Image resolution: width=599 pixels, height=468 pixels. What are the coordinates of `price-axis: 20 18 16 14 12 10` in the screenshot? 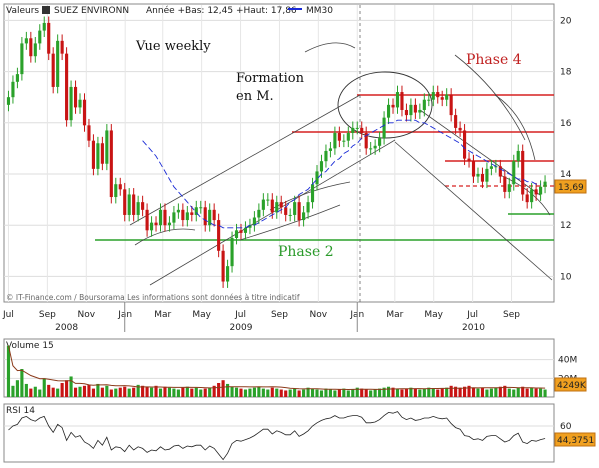 It's located at (566, 149).